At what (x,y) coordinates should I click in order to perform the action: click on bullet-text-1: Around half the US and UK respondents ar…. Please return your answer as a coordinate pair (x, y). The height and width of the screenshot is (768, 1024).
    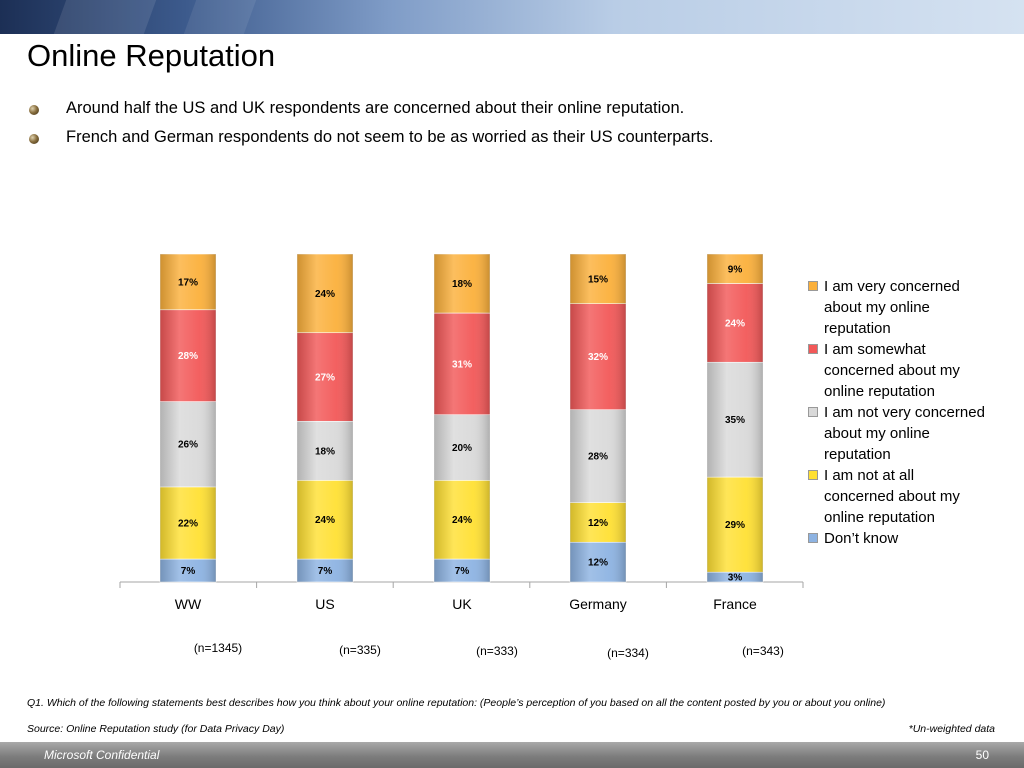
    Looking at the image, I should click on (375, 108).